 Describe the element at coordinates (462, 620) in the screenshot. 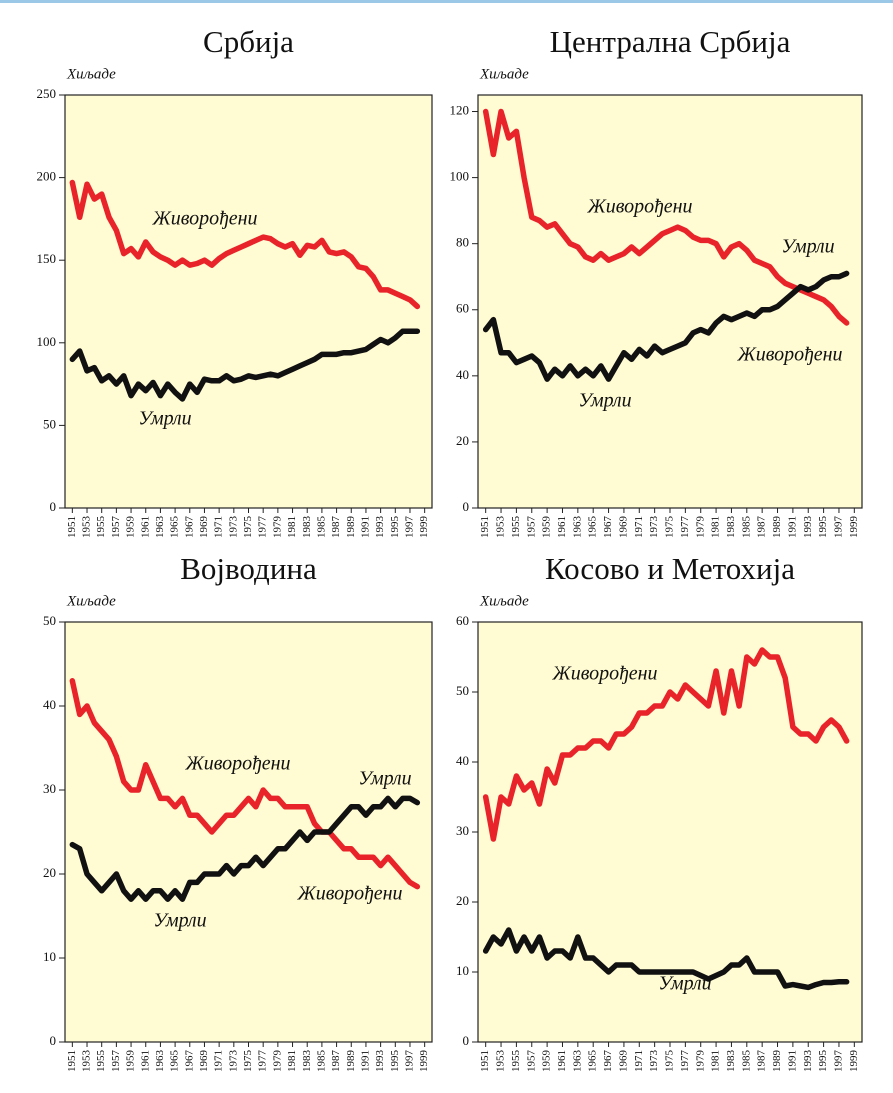

I see `y-tick-label: 60` at that location.